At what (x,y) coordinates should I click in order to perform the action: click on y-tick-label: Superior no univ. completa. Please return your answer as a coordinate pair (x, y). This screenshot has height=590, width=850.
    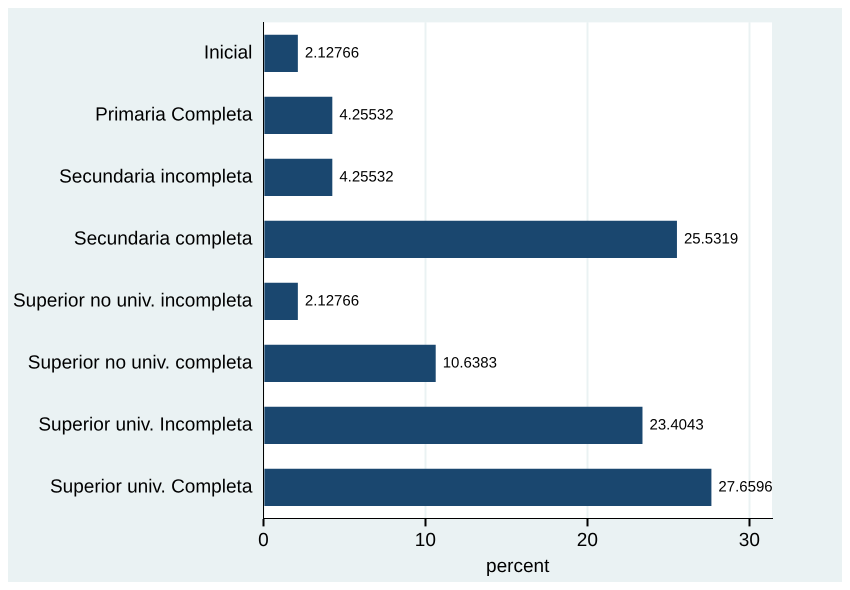
    Looking at the image, I should click on (140, 363).